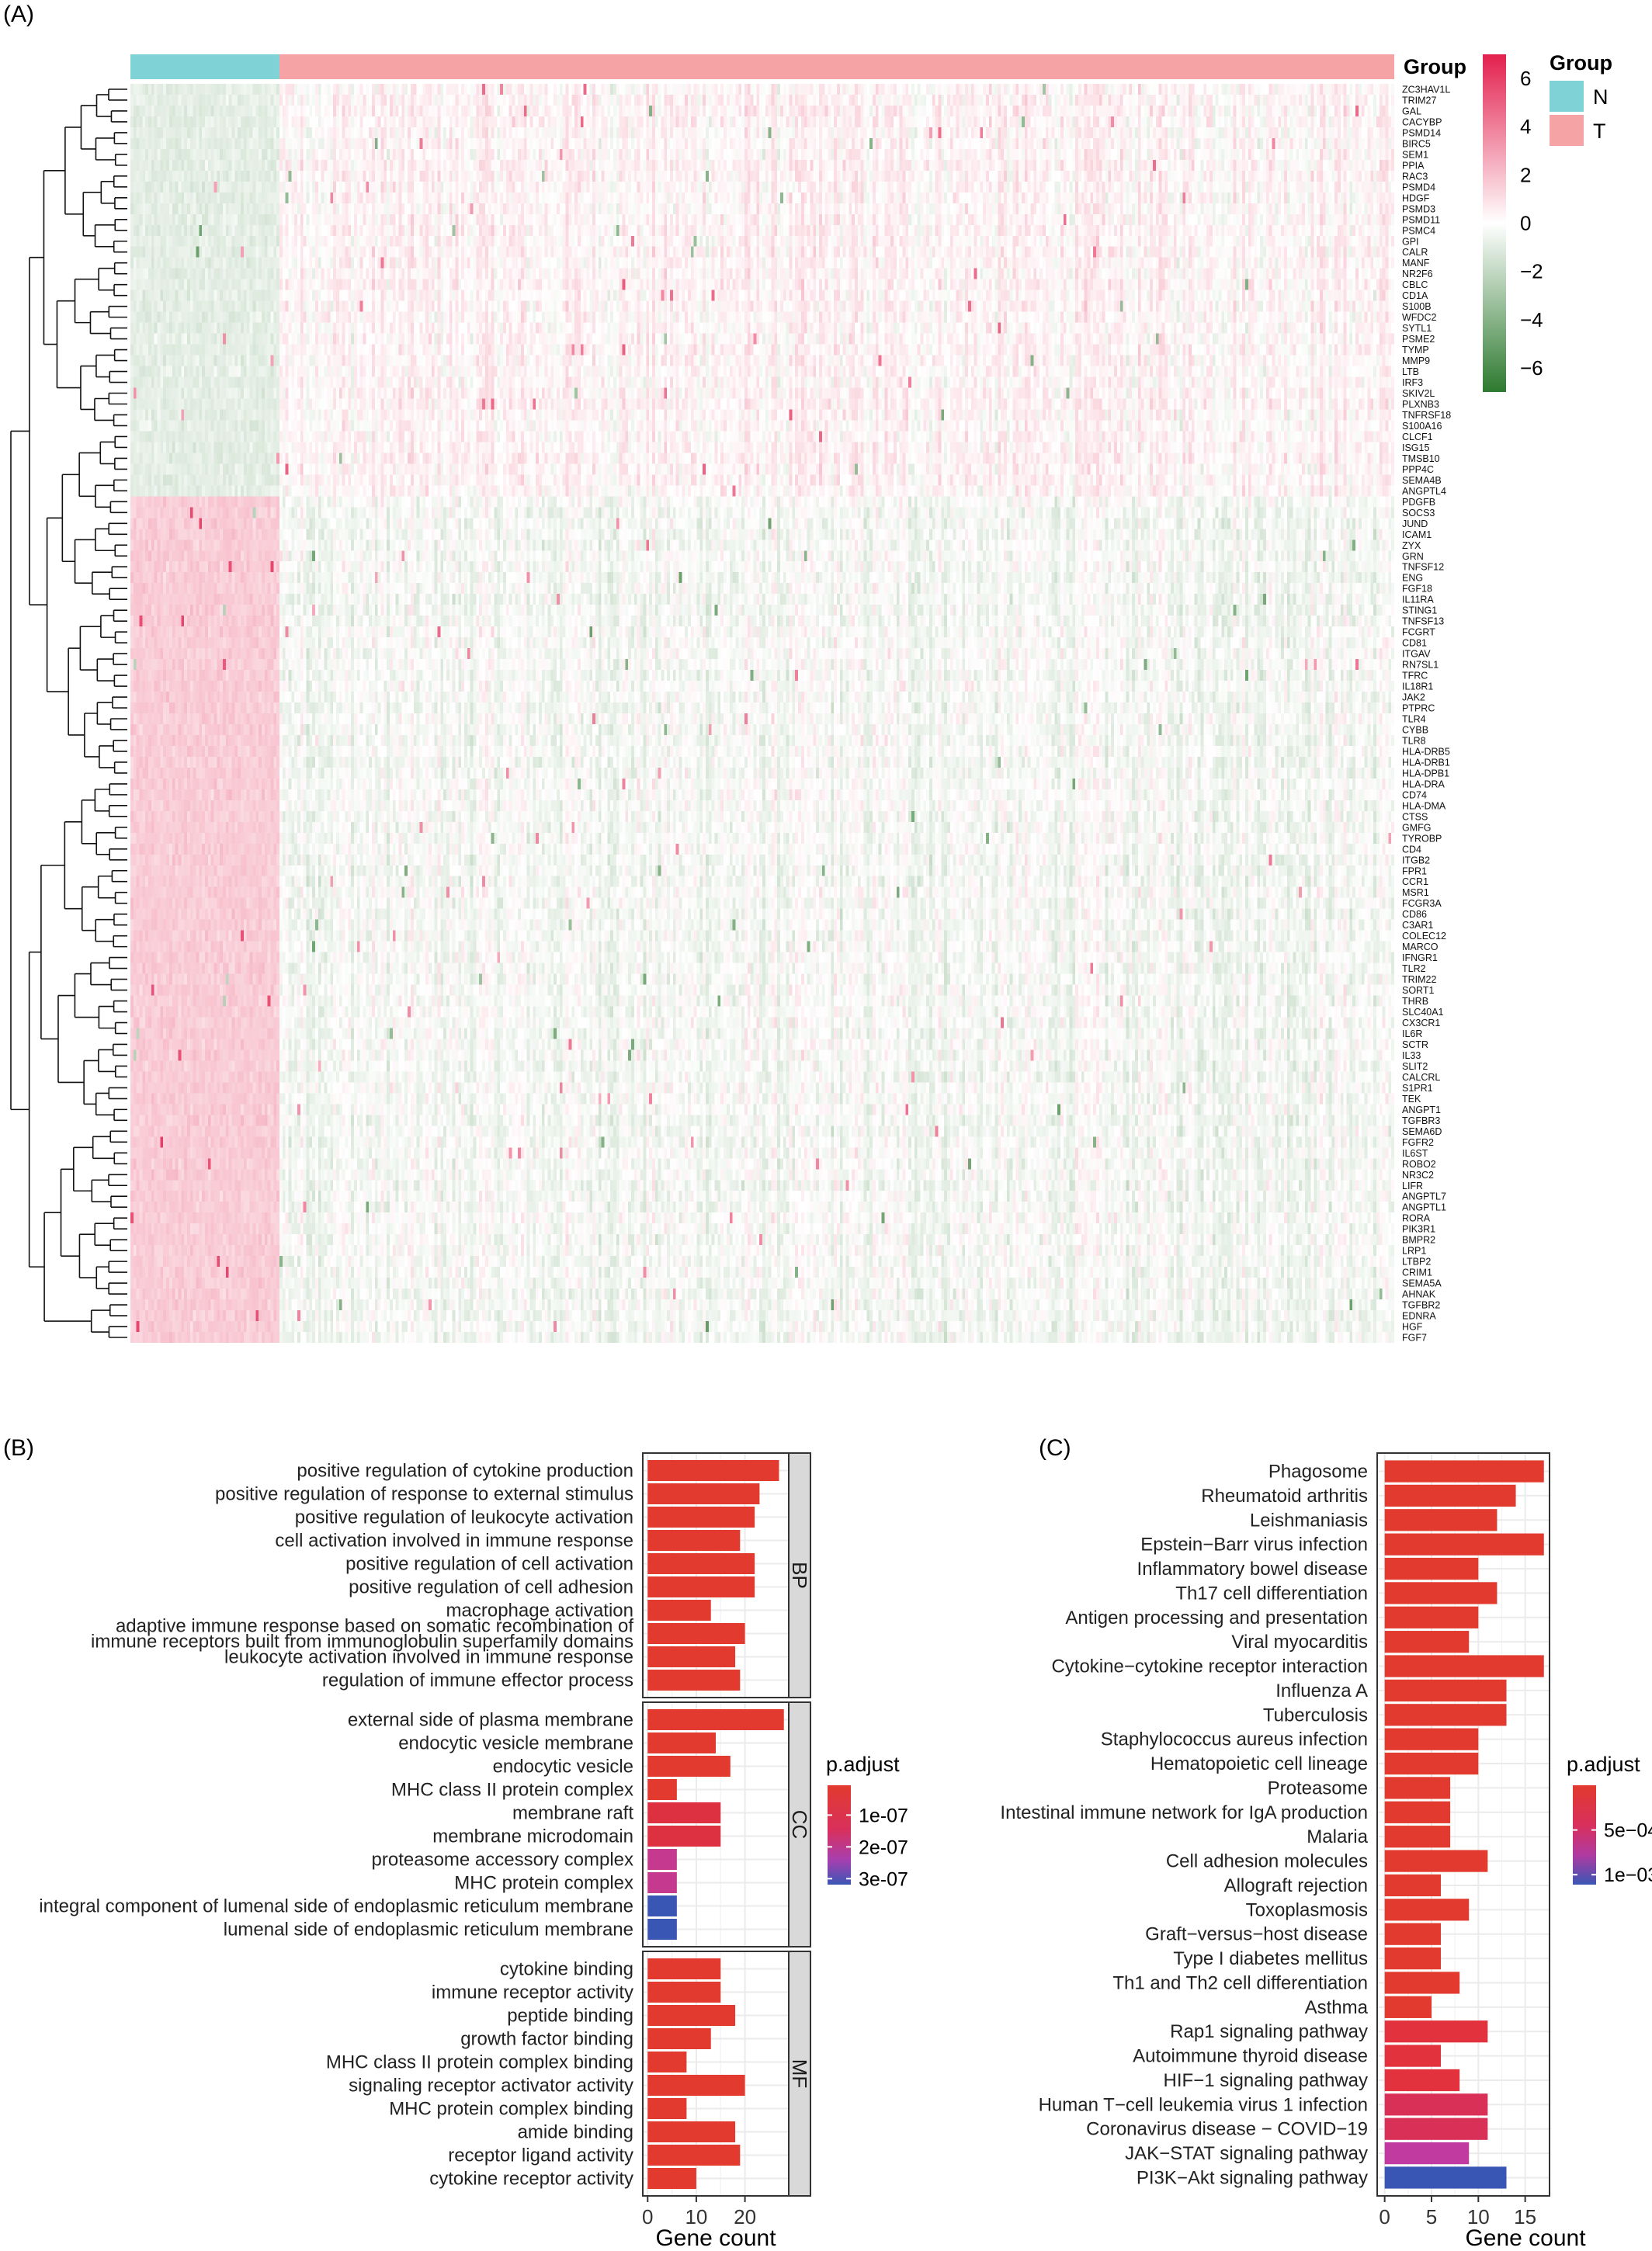 This screenshot has width=1652, height=2251. What do you see at coordinates (539, 1611) in the screenshot?
I see `term-label: macrophage activation` at bounding box center [539, 1611].